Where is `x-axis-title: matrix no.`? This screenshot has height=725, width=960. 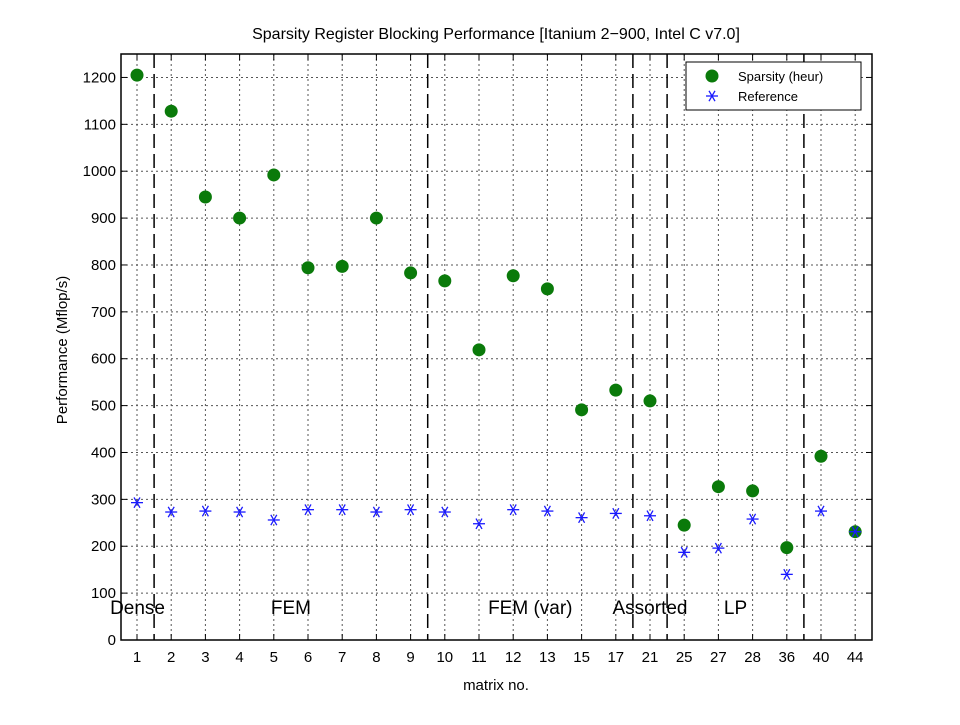 x-axis-title: matrix no. is located at coordinates (496, 685).